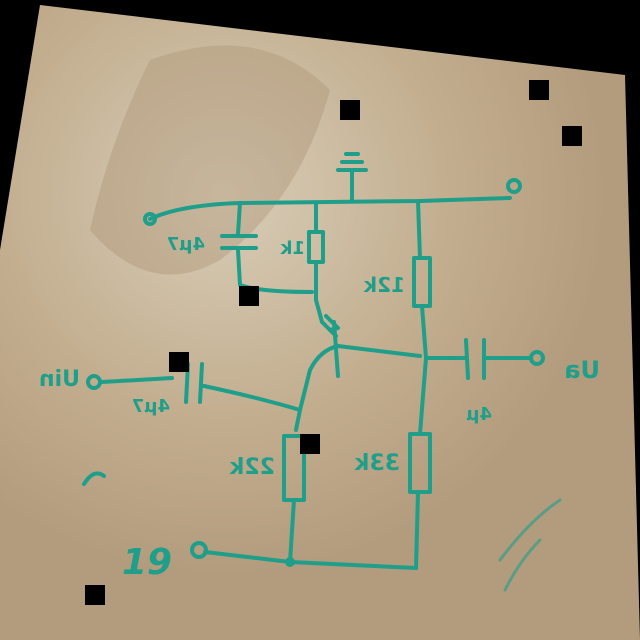 The image size is (640, 640). Describe the element at coordinates (316, 247) in the screenshot. I see `resistor-1k` at that location.